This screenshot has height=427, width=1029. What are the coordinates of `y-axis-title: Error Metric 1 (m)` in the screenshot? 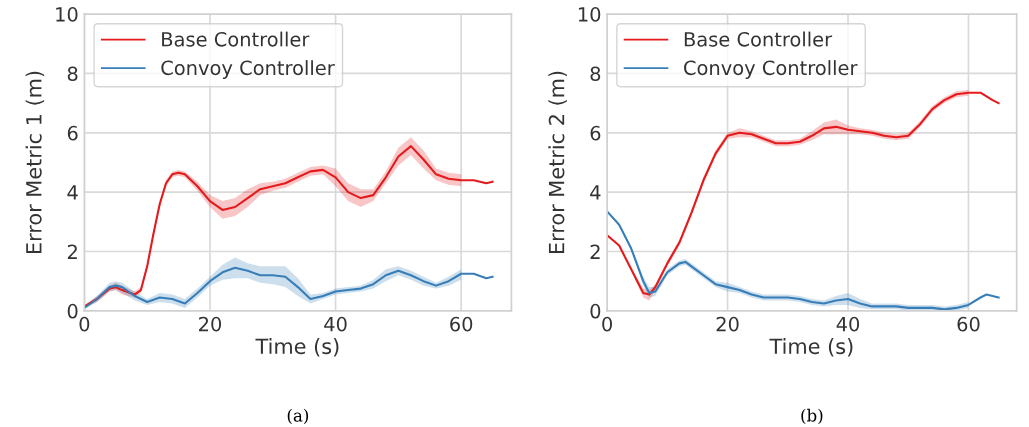 It's located at (35, 162).